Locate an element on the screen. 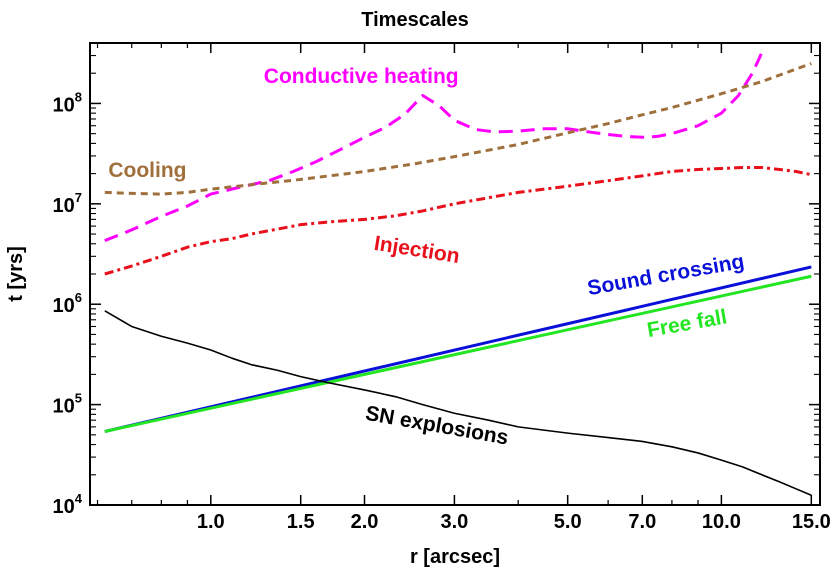 This screenshot has height=573, width=830. y-tick-label: 10⁵ is located at coordinates (67, 404).